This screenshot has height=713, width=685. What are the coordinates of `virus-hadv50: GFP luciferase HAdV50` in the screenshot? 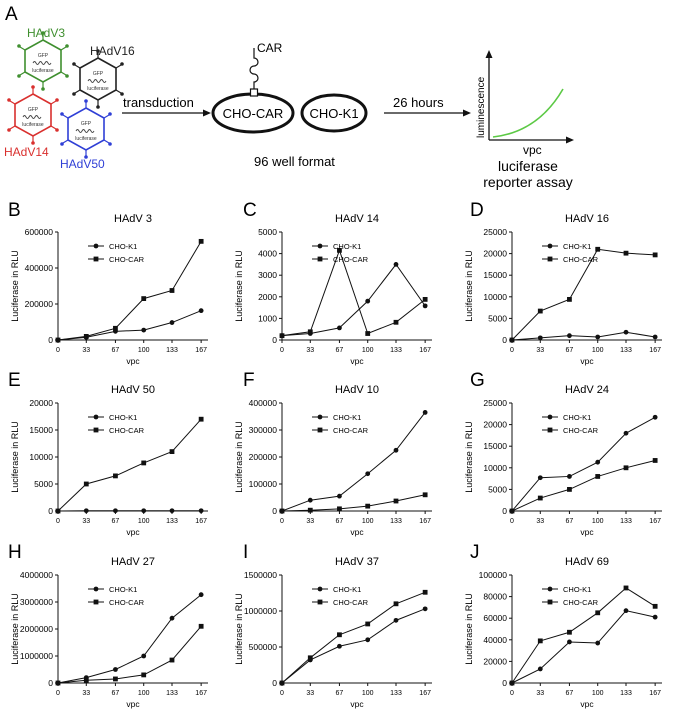 It's located at (86, 135).